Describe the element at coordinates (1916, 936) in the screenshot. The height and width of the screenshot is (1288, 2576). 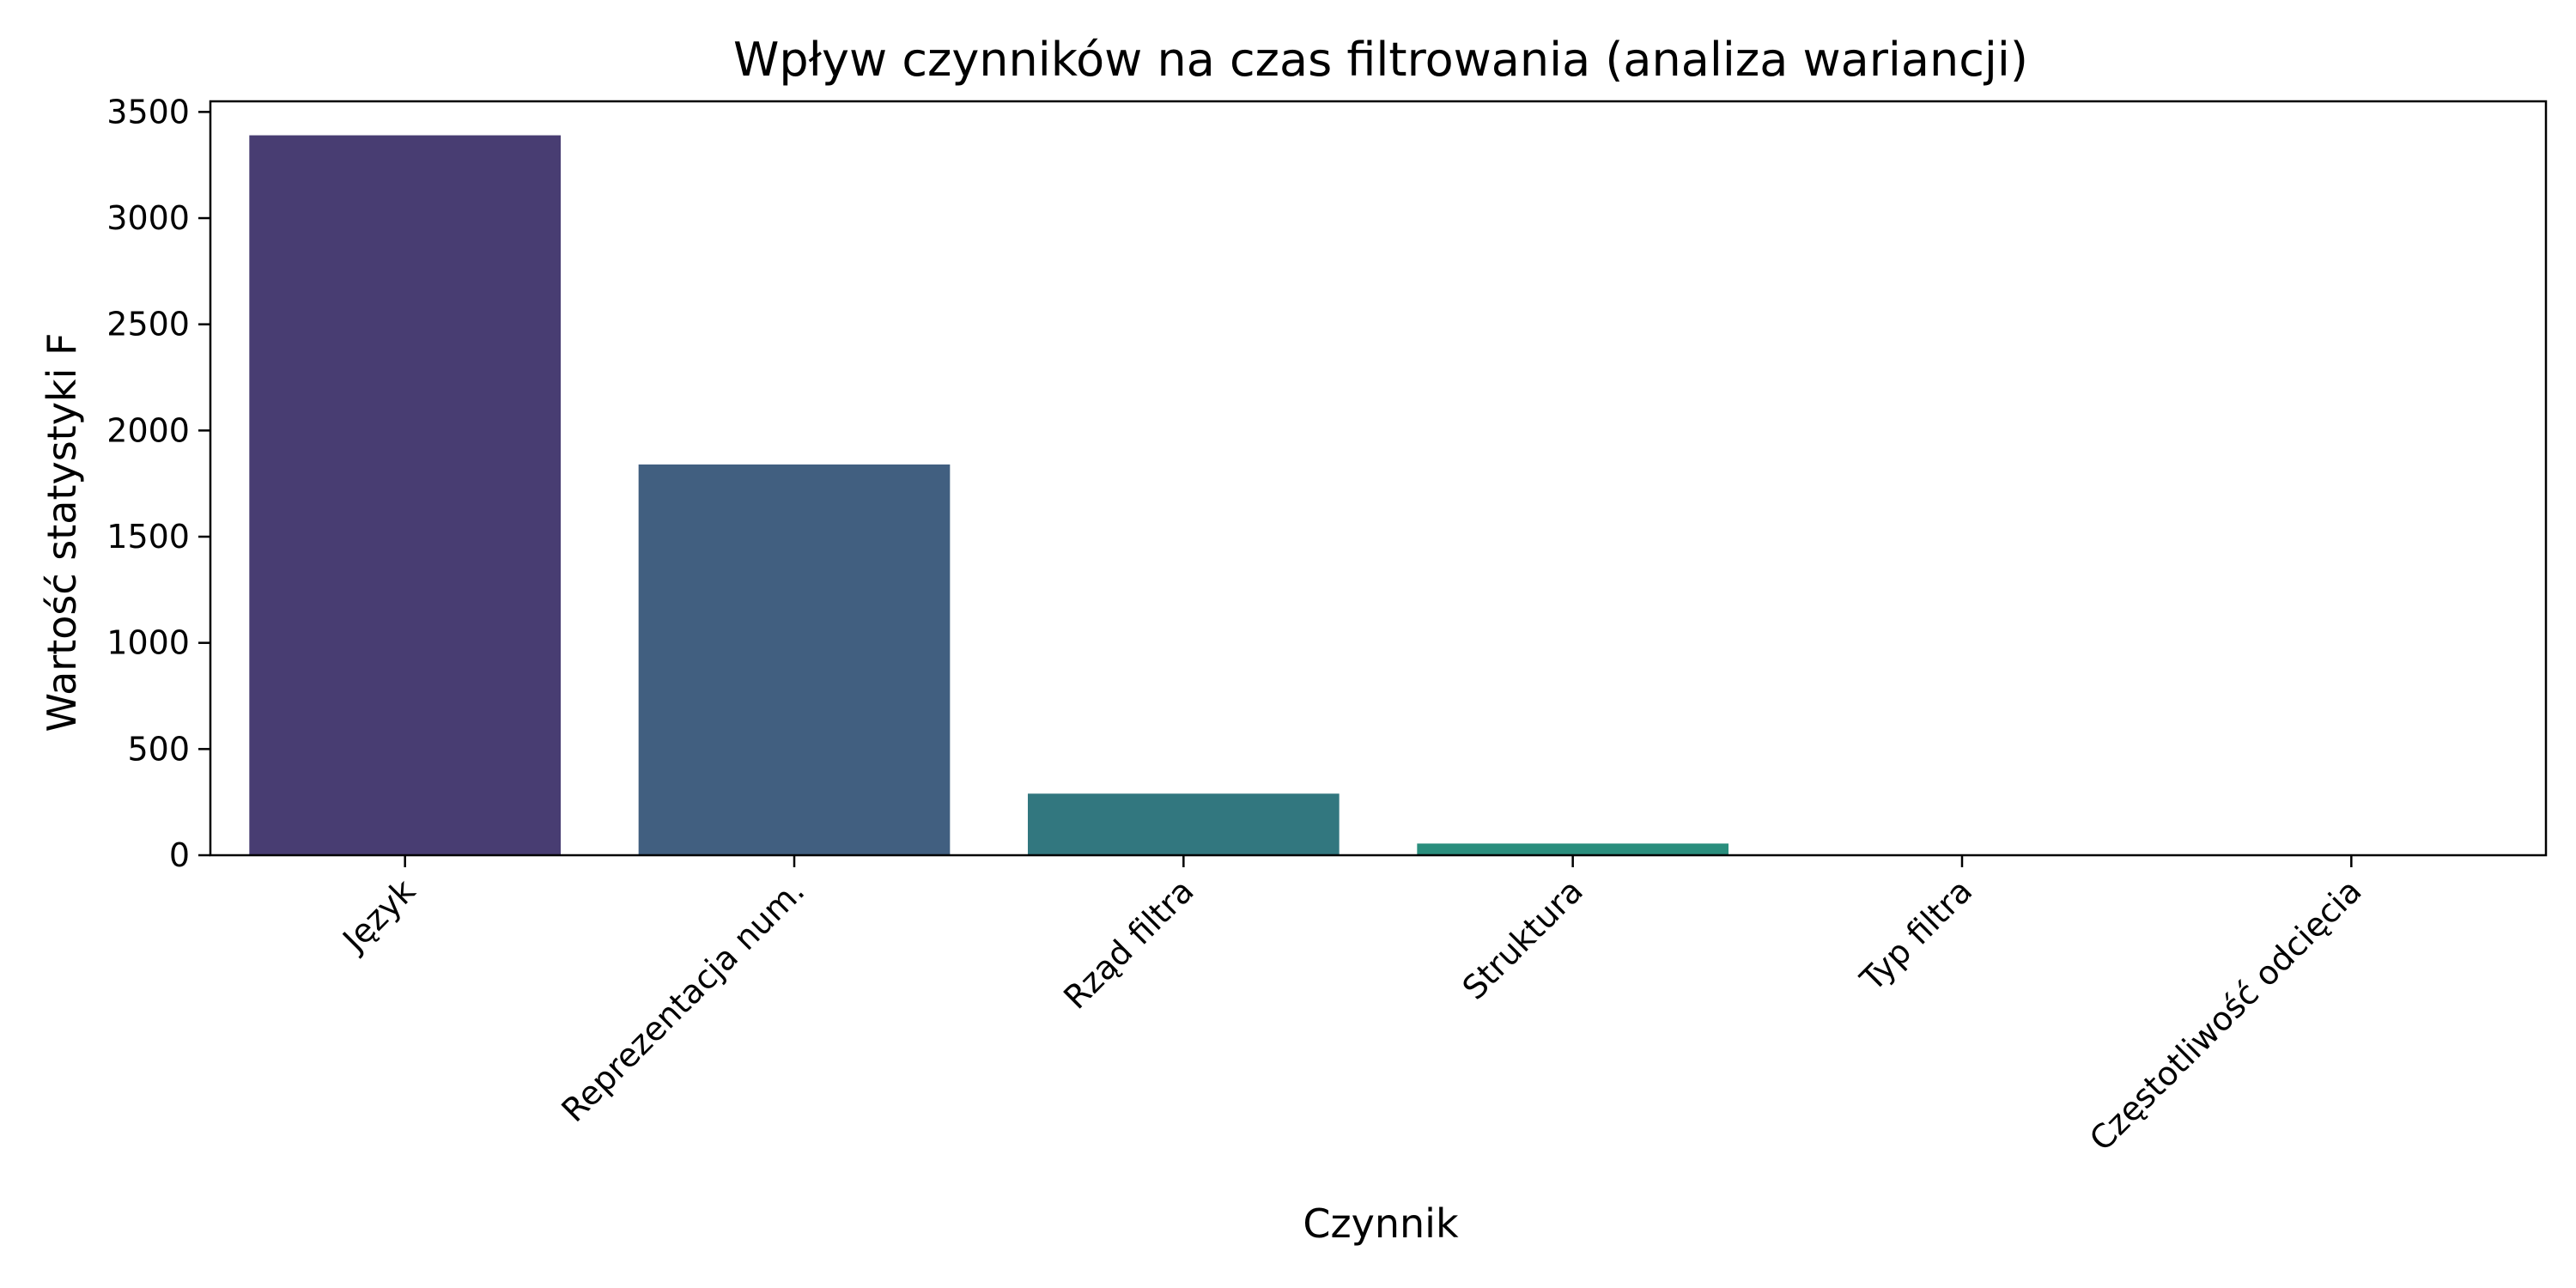
I see `x-tick-label: Typ filtra` at that location.